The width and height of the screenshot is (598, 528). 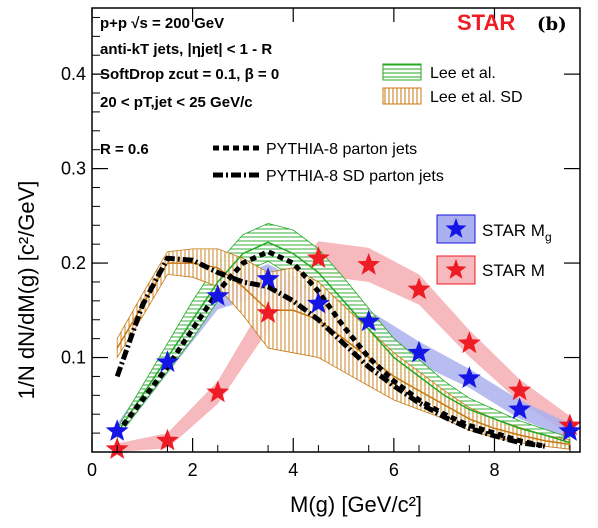 I want to click on y-tick-label: 0.2, so click(x=73, y=263).